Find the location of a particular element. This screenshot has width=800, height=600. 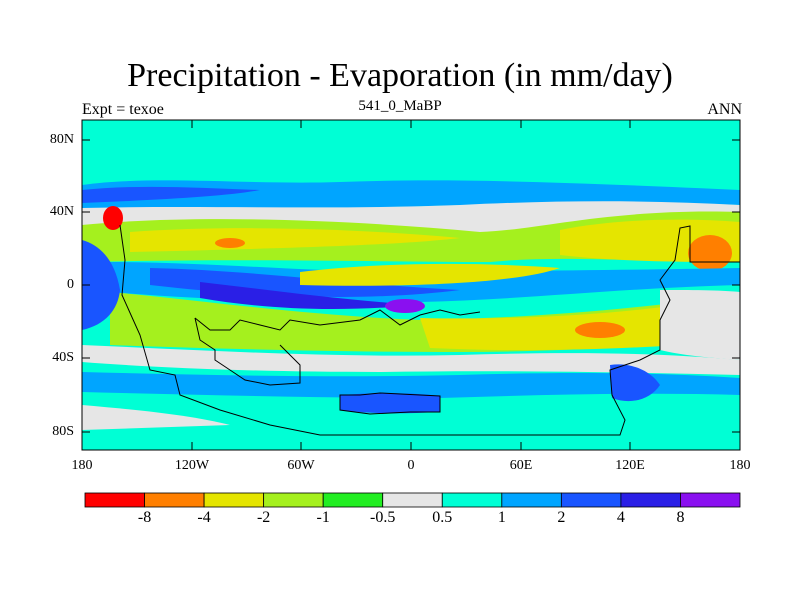

colorbar-tick-label: 0.5 is located at coordinates (442, 517).